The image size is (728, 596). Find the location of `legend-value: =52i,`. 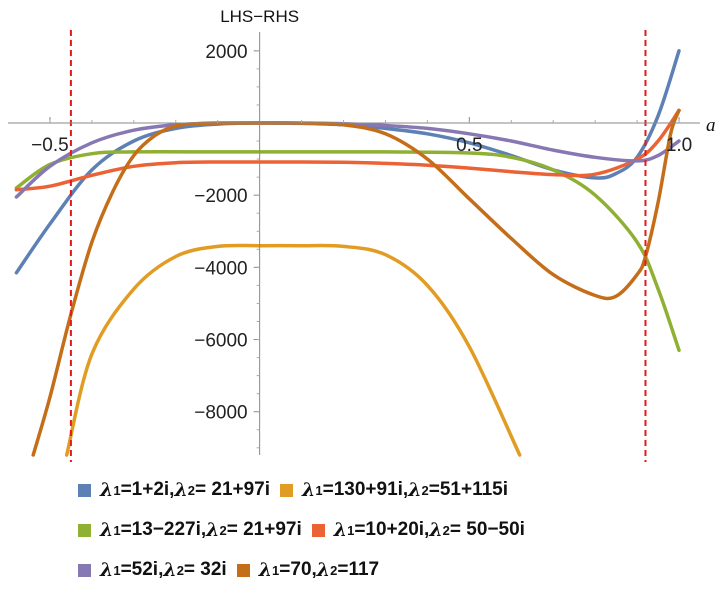

legend-value: =52i, is located at coordinates (142, 569).